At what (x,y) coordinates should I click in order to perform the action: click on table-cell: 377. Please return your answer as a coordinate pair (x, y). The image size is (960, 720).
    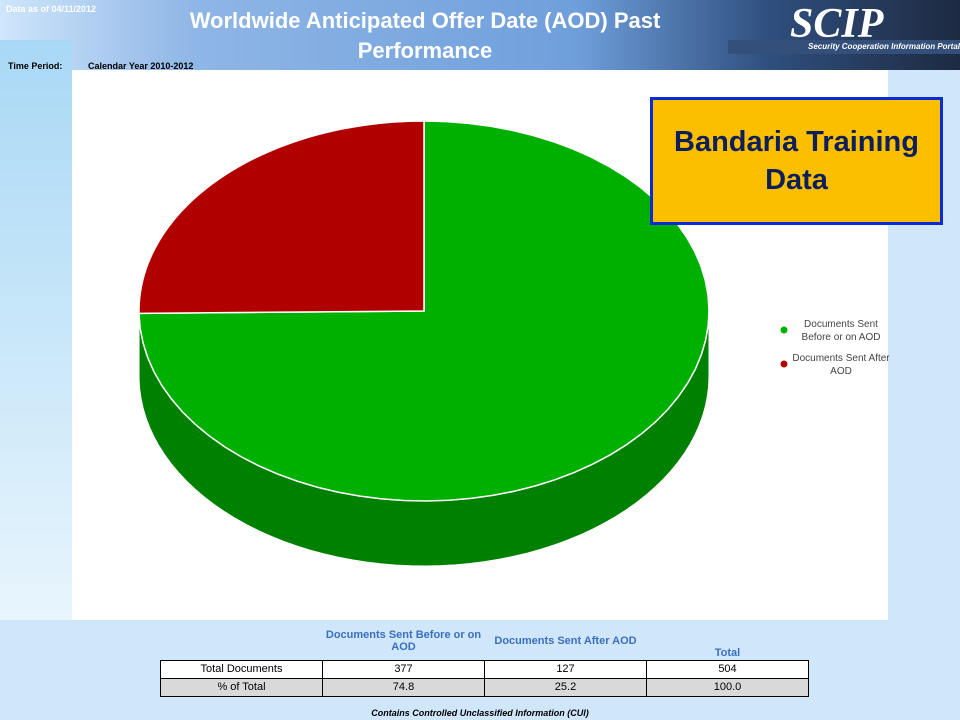
    Looking at the image, I should click on (403, 669).